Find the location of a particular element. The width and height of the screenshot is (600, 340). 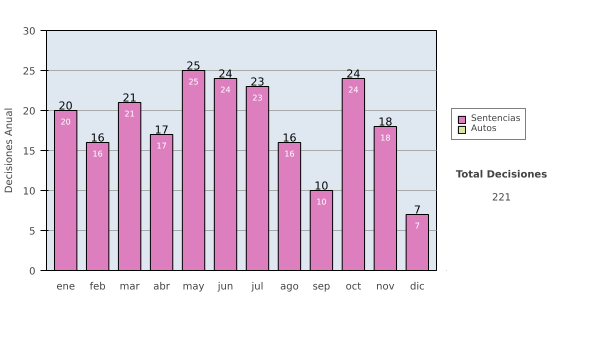

x-tick-label: abr is located at coordinates (162, 287).